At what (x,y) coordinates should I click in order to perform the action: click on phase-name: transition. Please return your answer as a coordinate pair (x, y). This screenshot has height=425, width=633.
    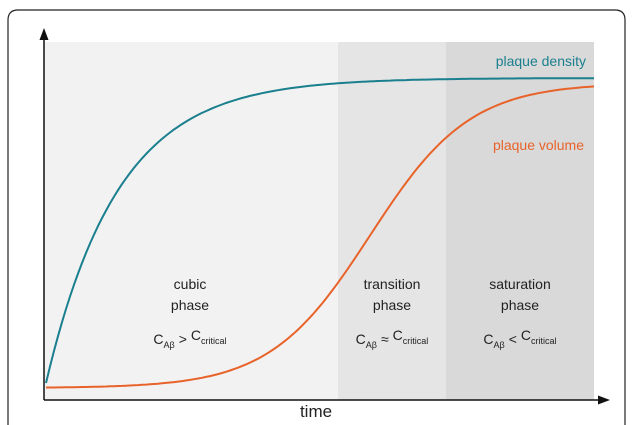
    Looking at the image, I should click on (392, 284).